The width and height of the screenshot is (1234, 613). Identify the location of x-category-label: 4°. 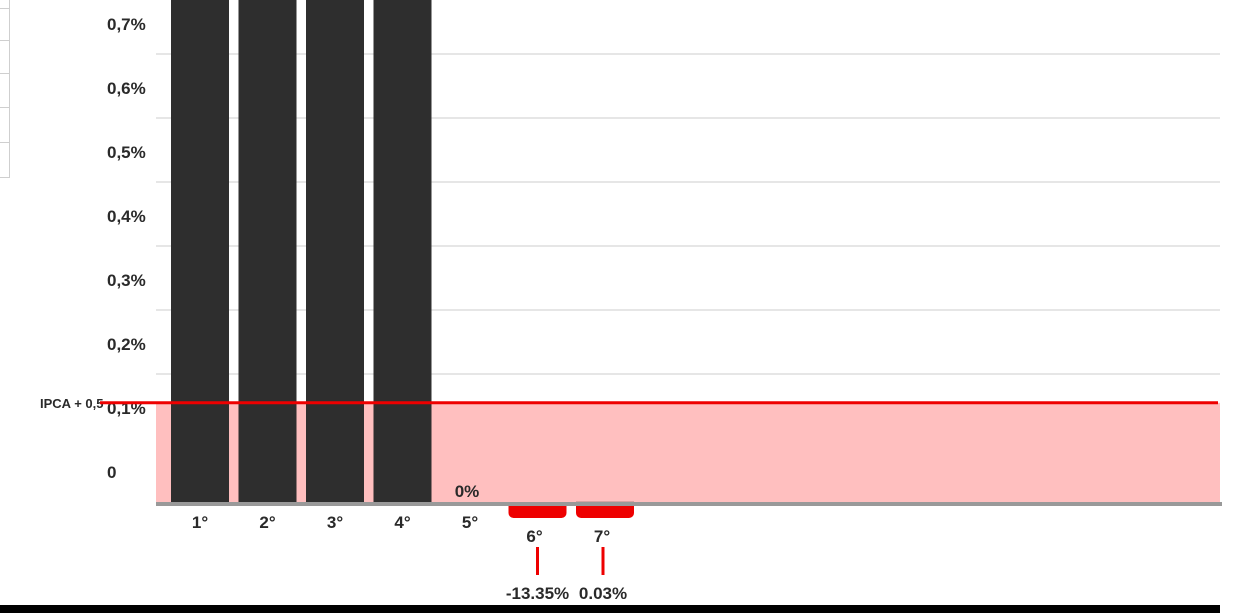
(402, 522).